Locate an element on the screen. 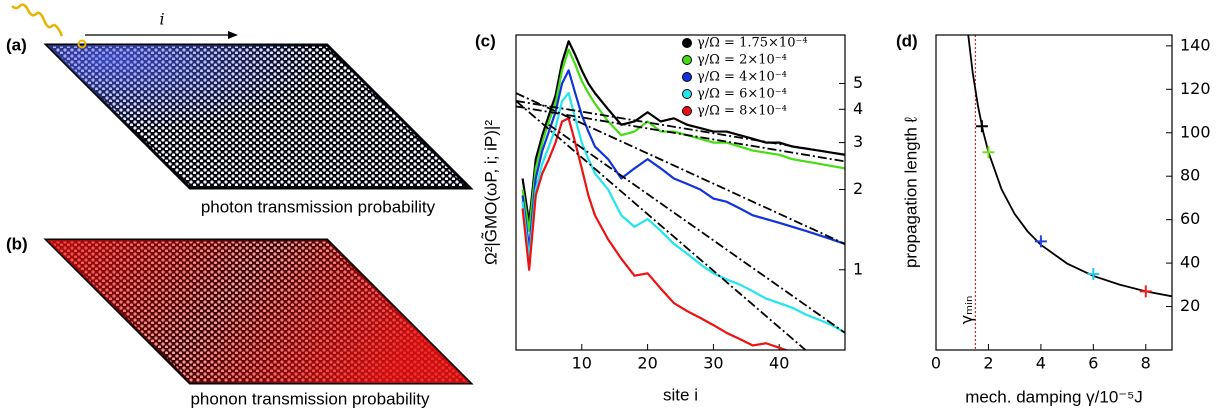 This screenshot has height=412, width=1220. x-axis-label: site i is located at coordinates (680, 394).